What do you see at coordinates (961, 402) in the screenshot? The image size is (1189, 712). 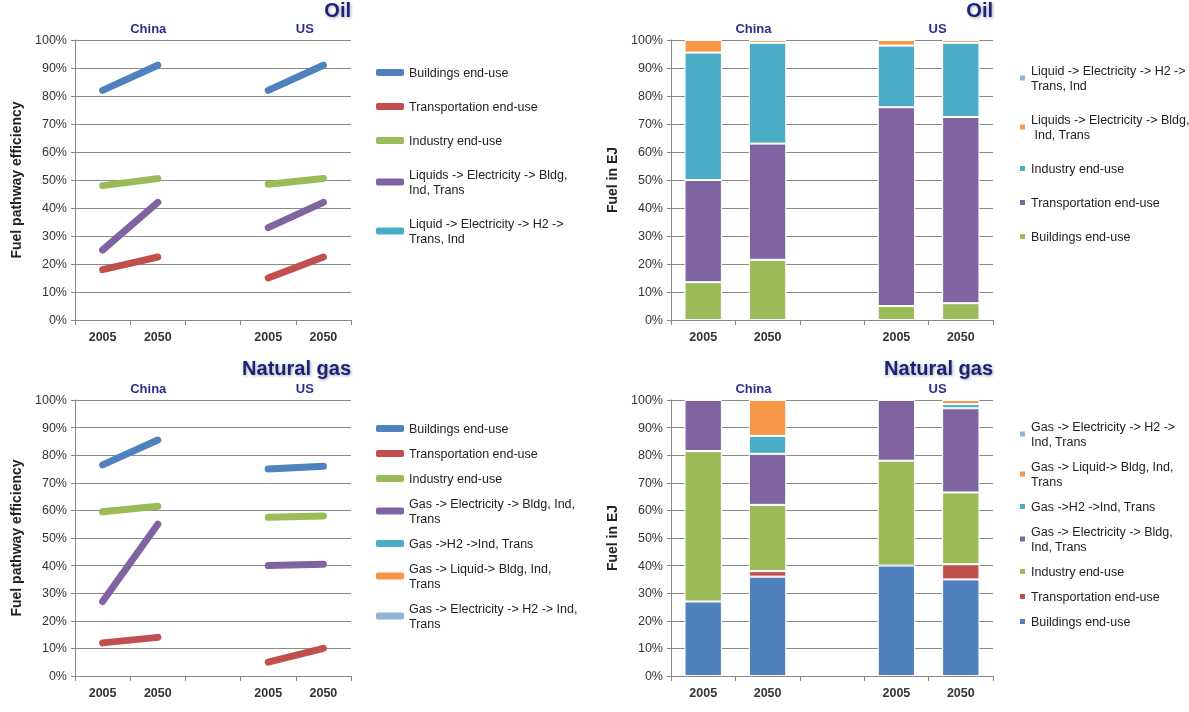 I see `bar` at bounding box center [961, 402].